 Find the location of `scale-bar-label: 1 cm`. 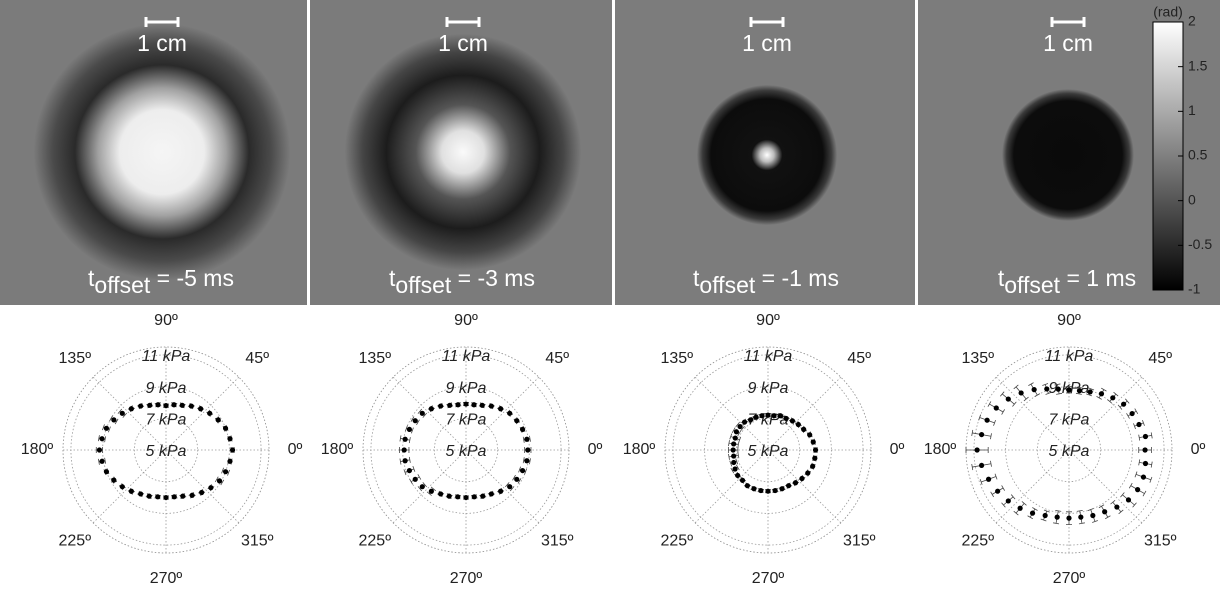

scale-bar-label: 1 cm is located at coordinates (162, 43).